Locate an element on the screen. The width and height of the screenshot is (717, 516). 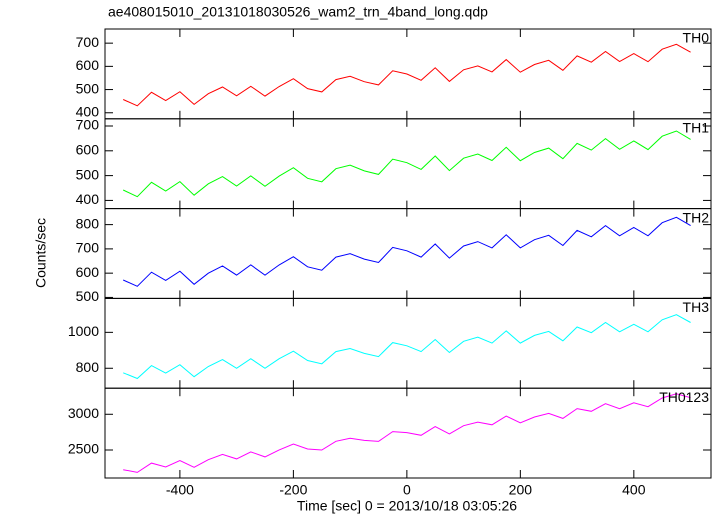
x-tick-label: -400 is located at coordinates (180, 490).